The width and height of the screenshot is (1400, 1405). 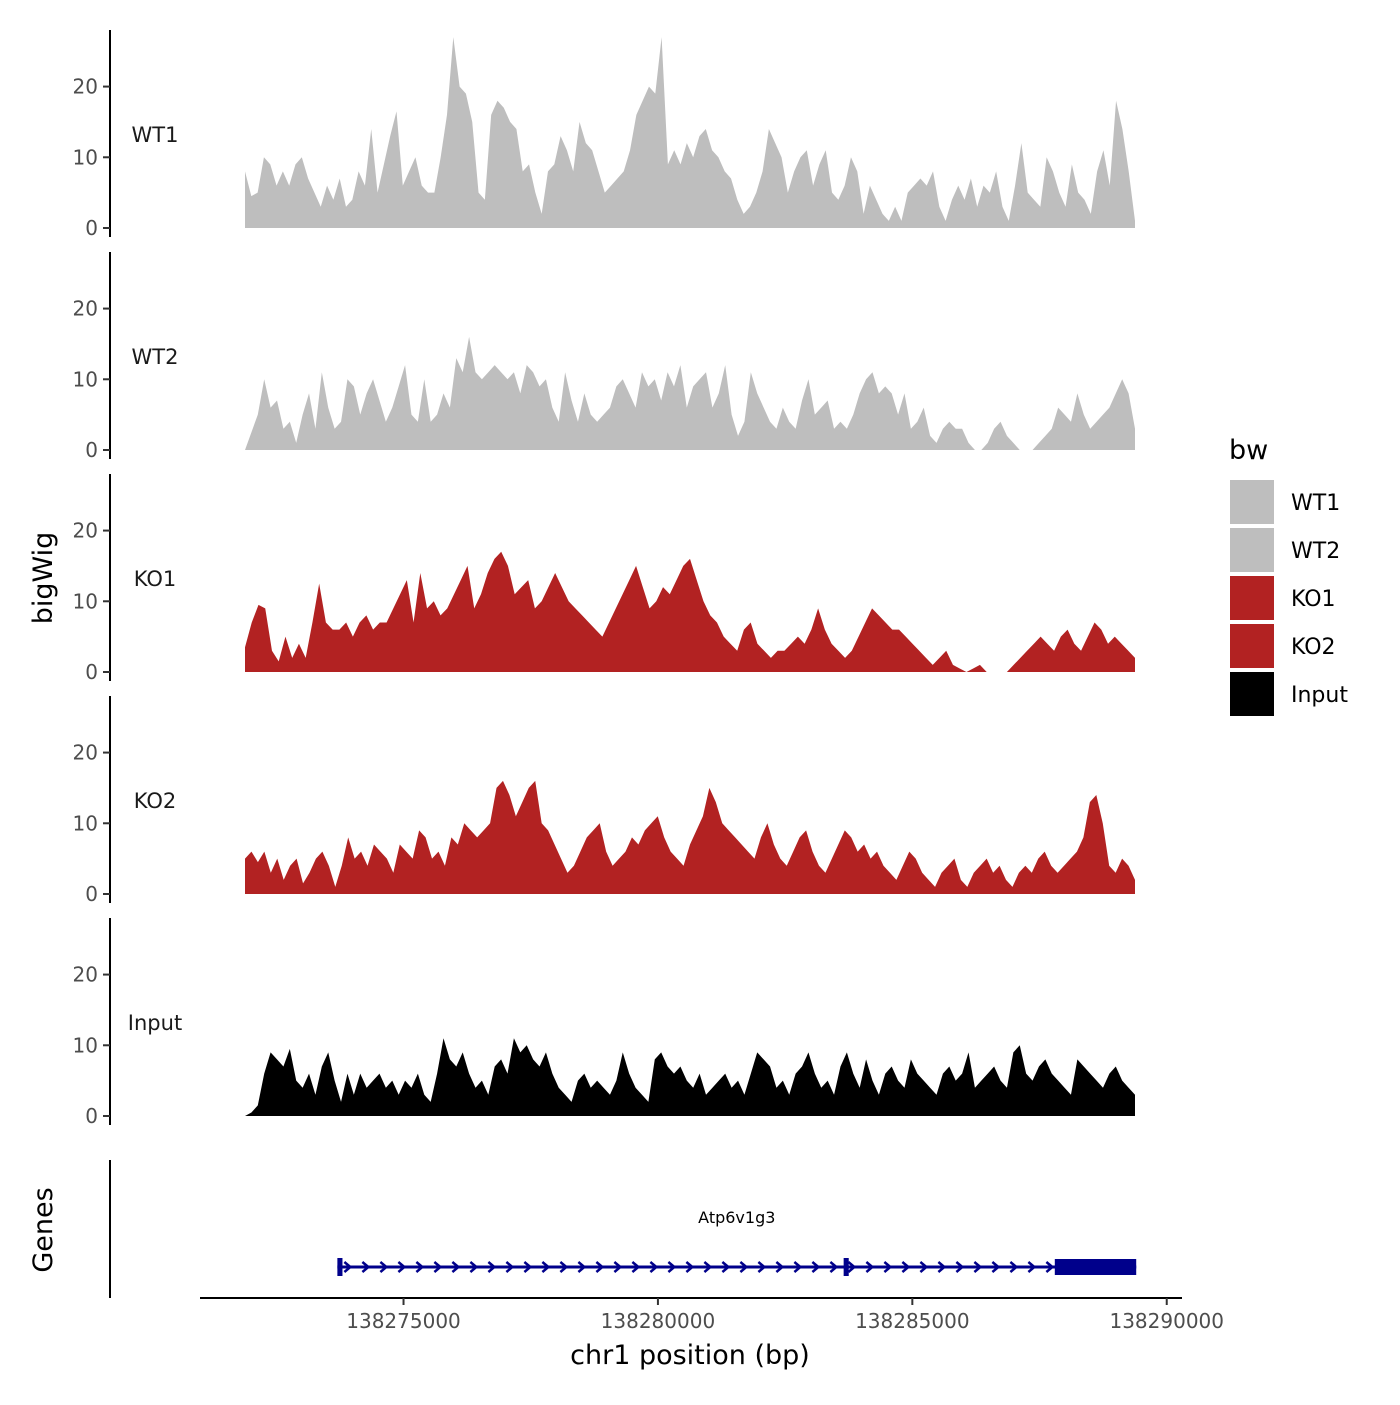 I want to click on track-label-ko1: KO1, so click(x=155, y=579).